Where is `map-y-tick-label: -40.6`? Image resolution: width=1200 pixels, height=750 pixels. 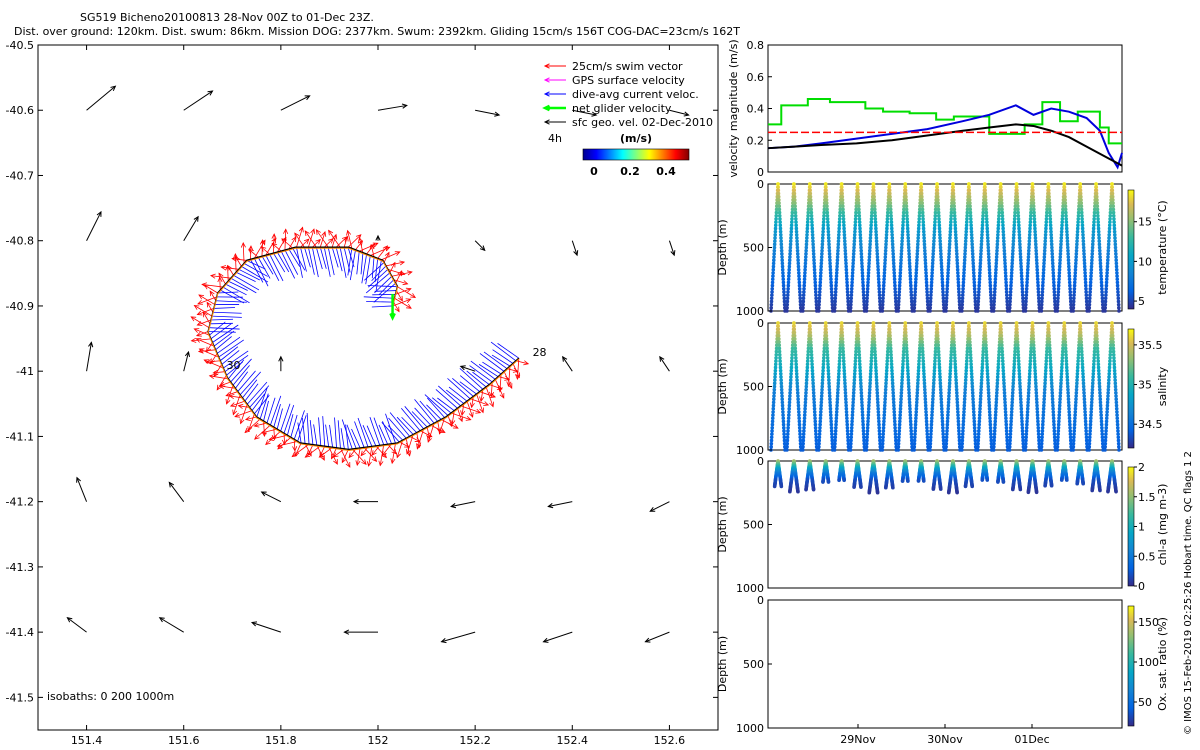 map-y-tick-label: -40.6 is located at coordinates (20, 110).